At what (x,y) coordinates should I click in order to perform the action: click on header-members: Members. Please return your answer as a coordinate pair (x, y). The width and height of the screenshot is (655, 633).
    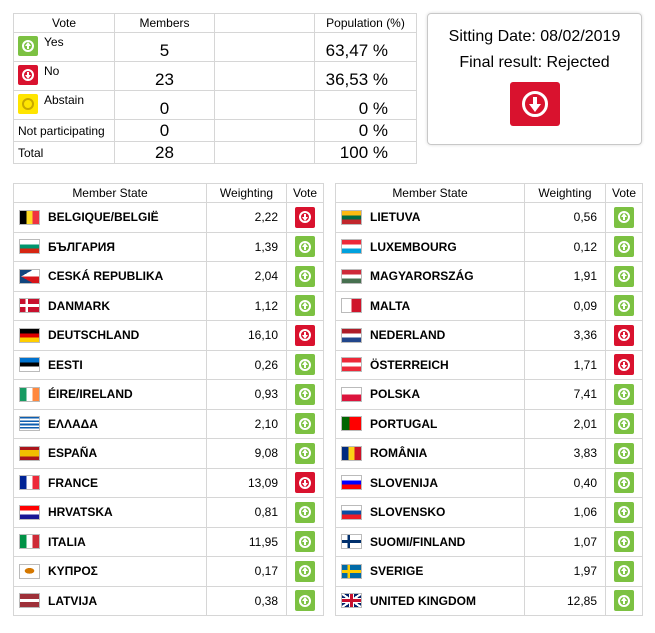
    Looking at the image, I should click on (164, 23).